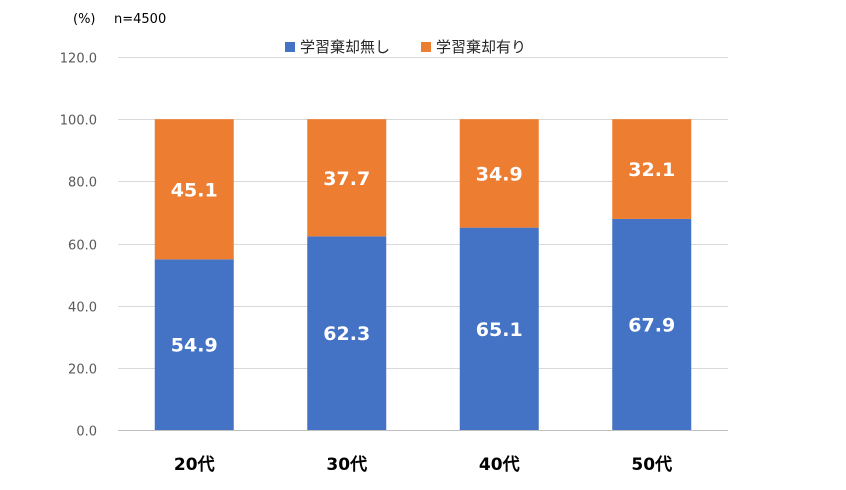 The height and width of the screenshot is (490, 846). Describe the element at coordinates (426, 47) in the screenshot. I see `legend-swatch-unlearning` at that location.